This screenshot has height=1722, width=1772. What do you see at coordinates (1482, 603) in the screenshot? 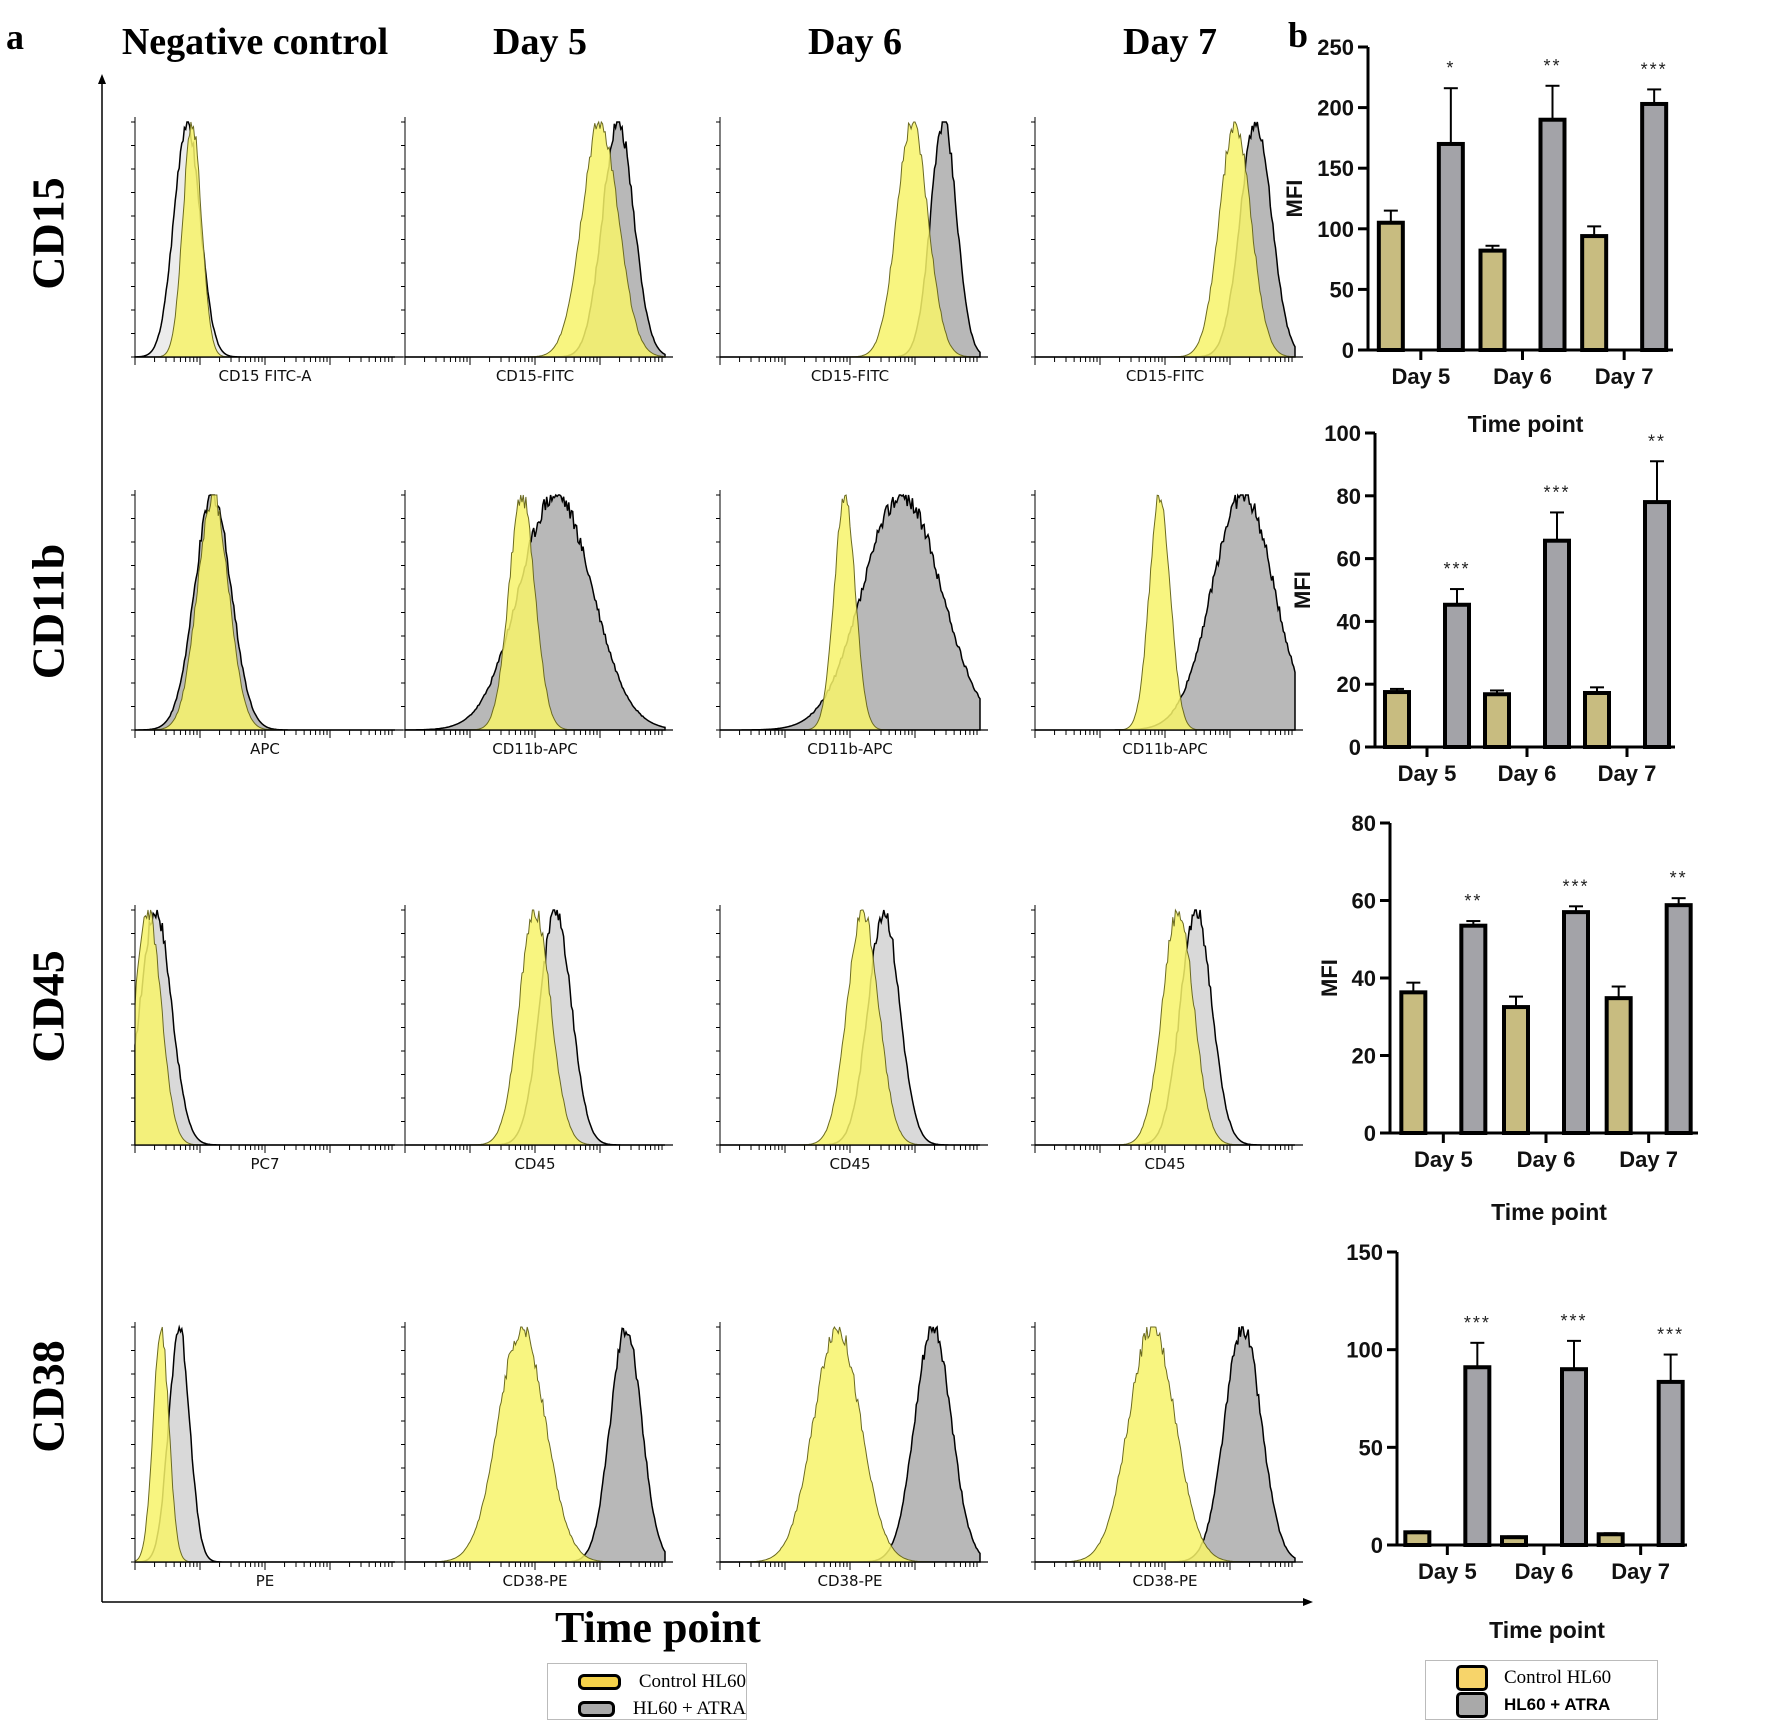
I see `bar-chart-cd11b: 0 20 40 60 80 100 MFI Day 5 *** Day 6 *** Day 7 **` at bounding box center [1482, 603].